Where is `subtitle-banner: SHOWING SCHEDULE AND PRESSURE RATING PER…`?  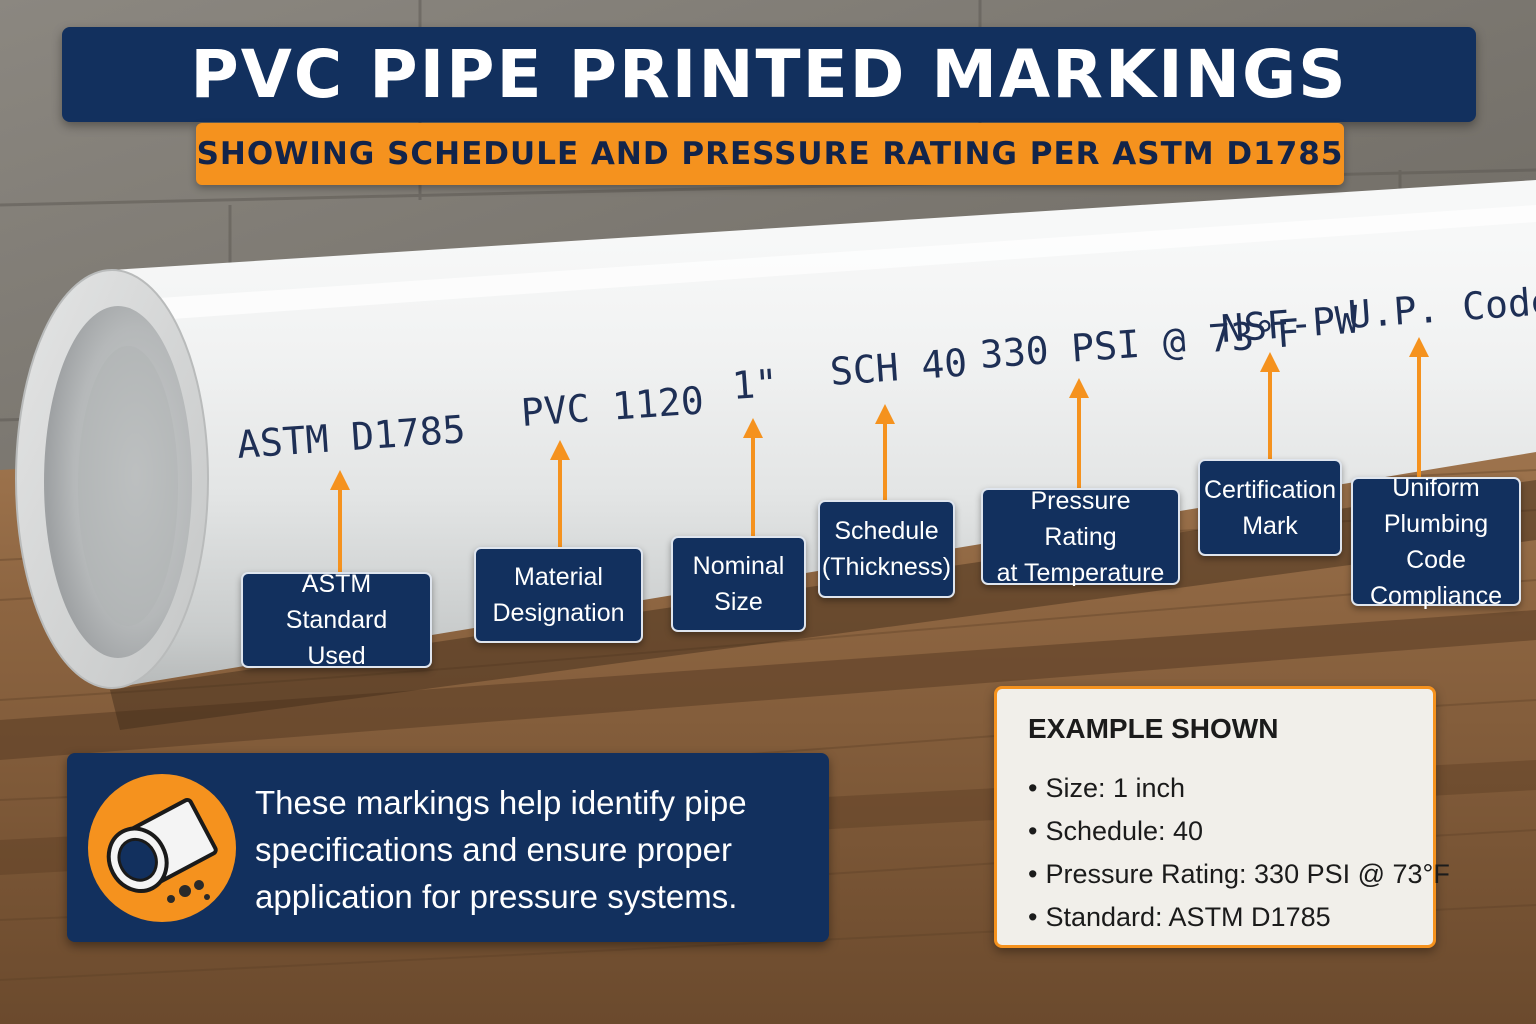 subtitle-banner: SHOWING SCHEDULE AND PRESSURE RATING PER… is located at coordinates (770, 154).